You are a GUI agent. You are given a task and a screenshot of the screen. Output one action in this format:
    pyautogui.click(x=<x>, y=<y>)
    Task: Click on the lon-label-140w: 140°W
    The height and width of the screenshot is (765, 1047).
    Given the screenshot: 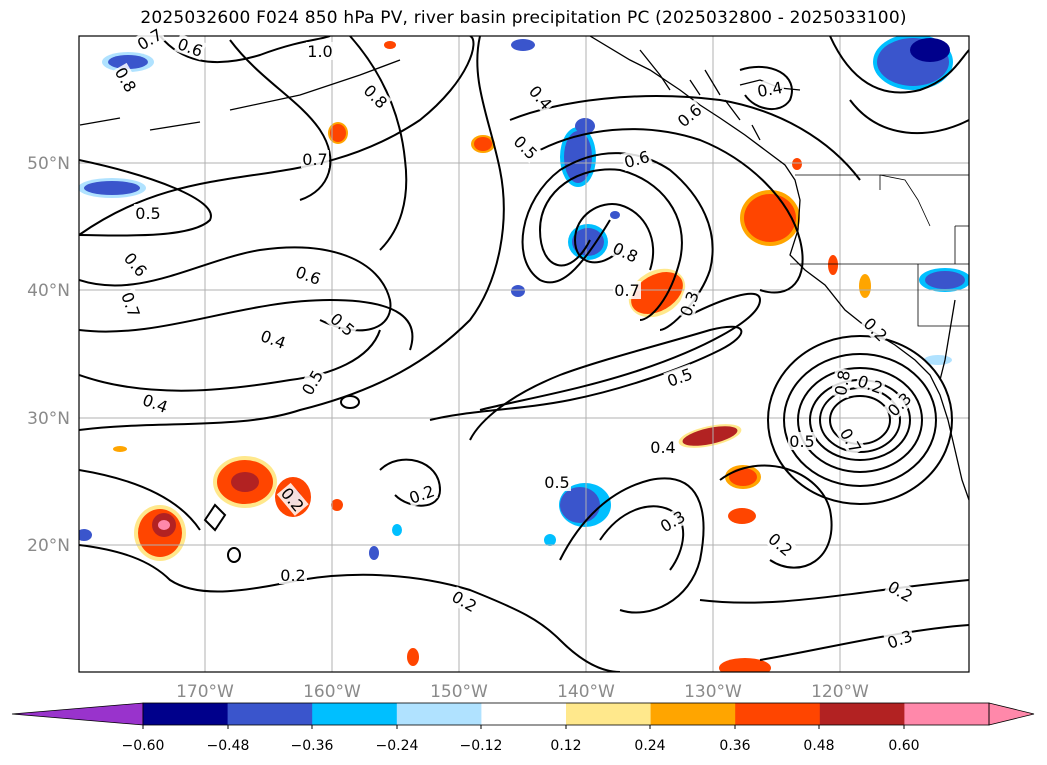 What is the action you would take?
    pyautogui.click(x=586, y=692)
    